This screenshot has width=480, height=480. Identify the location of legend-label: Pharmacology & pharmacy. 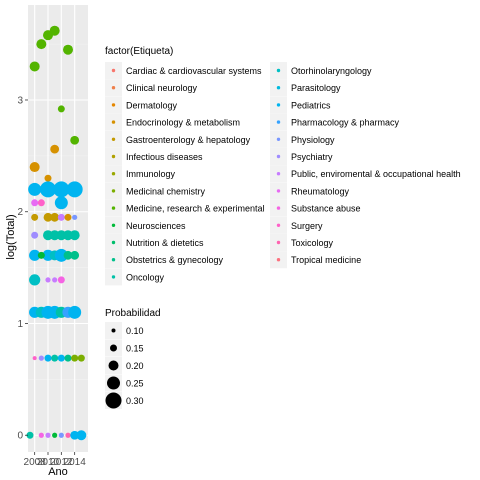
(345, 123).